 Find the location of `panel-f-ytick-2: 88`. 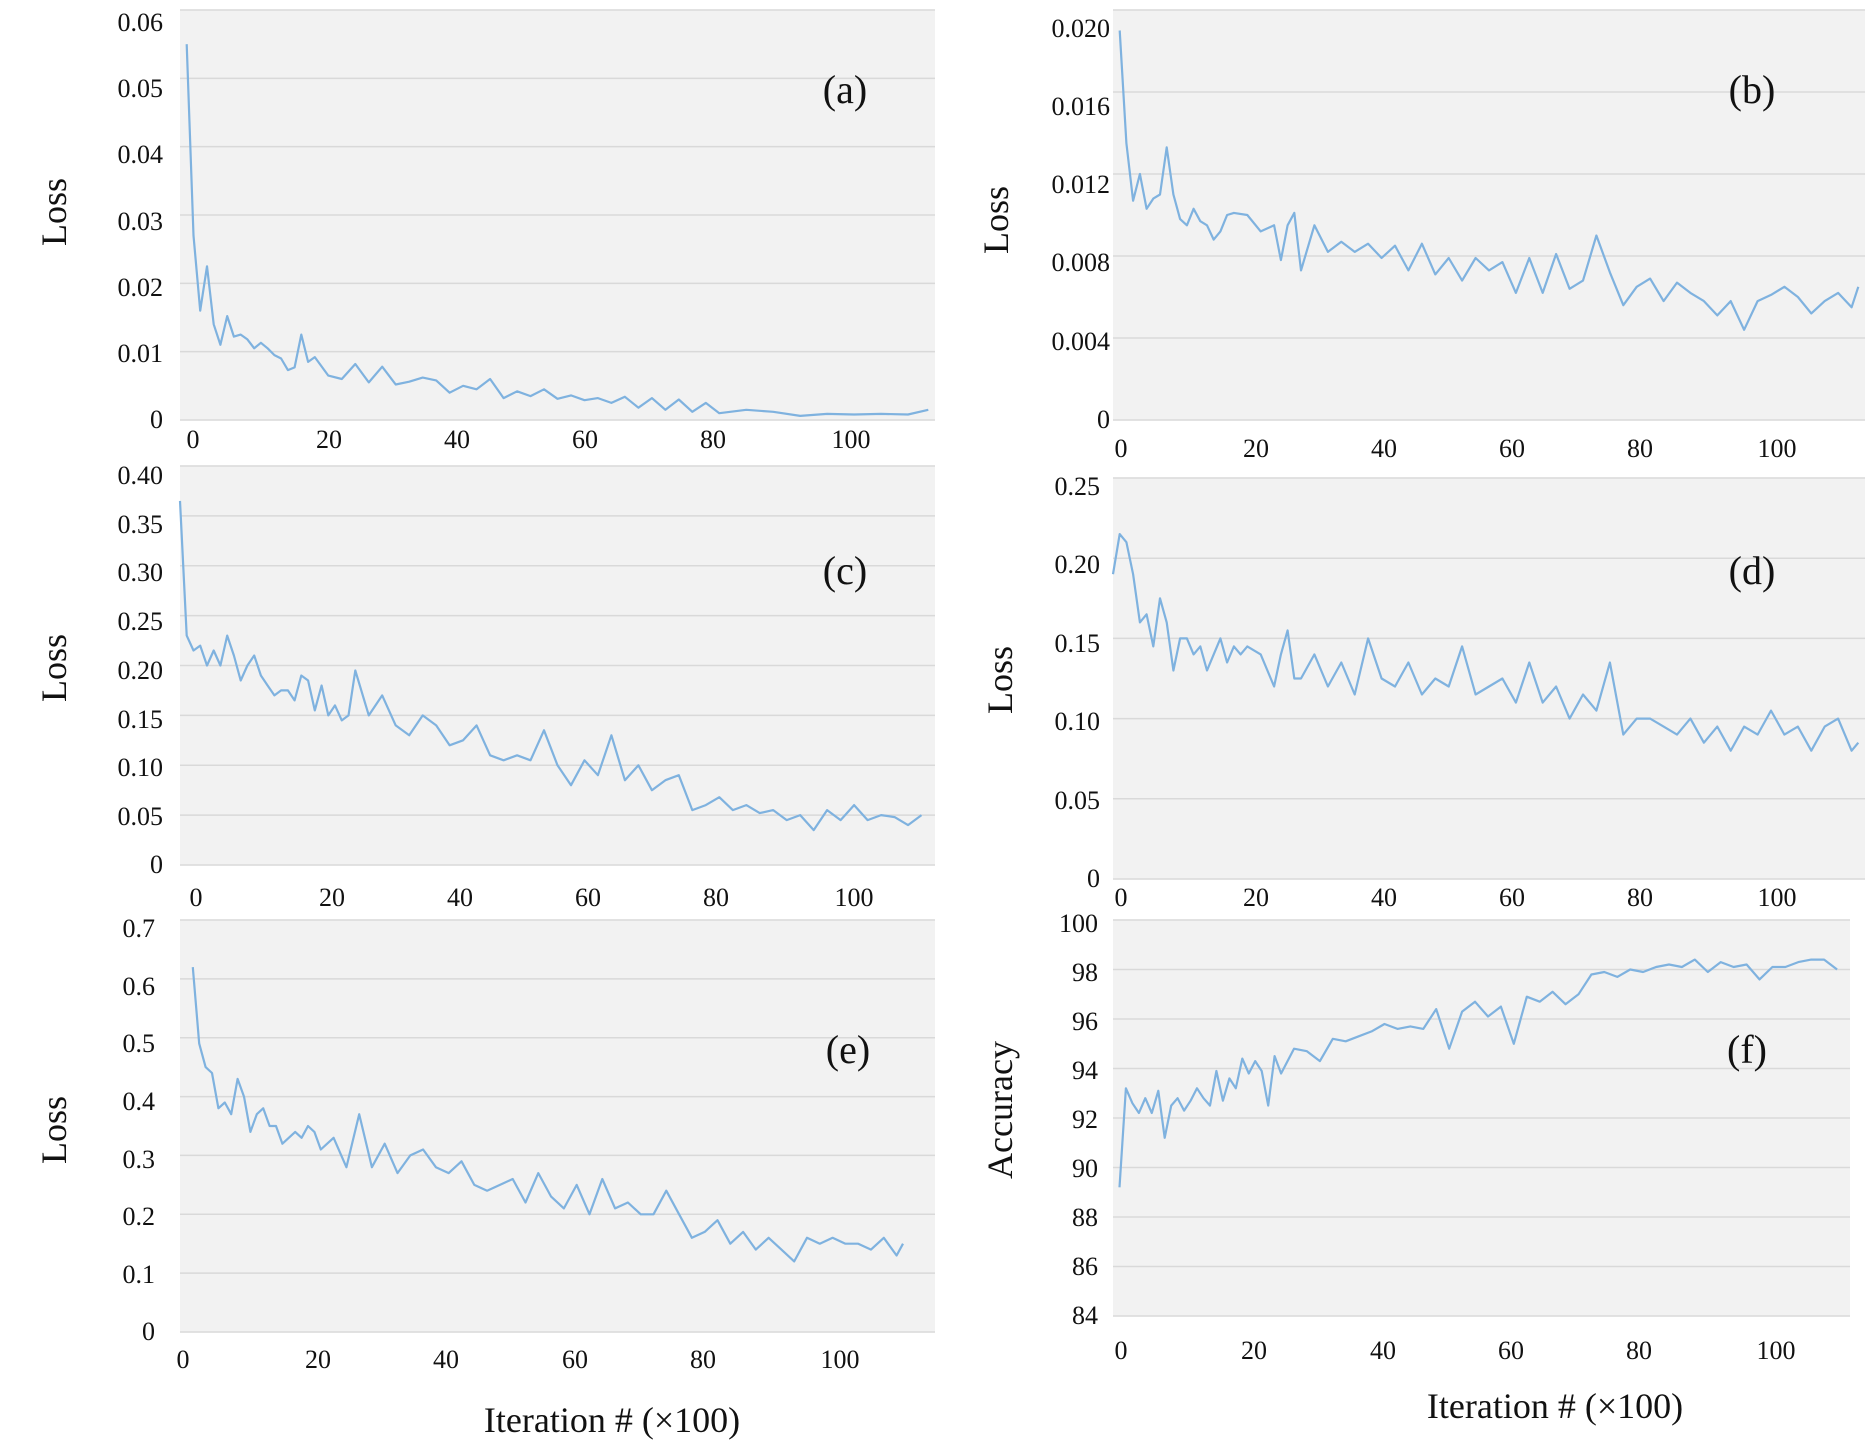

panel-f-ytick-2: 88 is located at coordinates (1085, 1217).